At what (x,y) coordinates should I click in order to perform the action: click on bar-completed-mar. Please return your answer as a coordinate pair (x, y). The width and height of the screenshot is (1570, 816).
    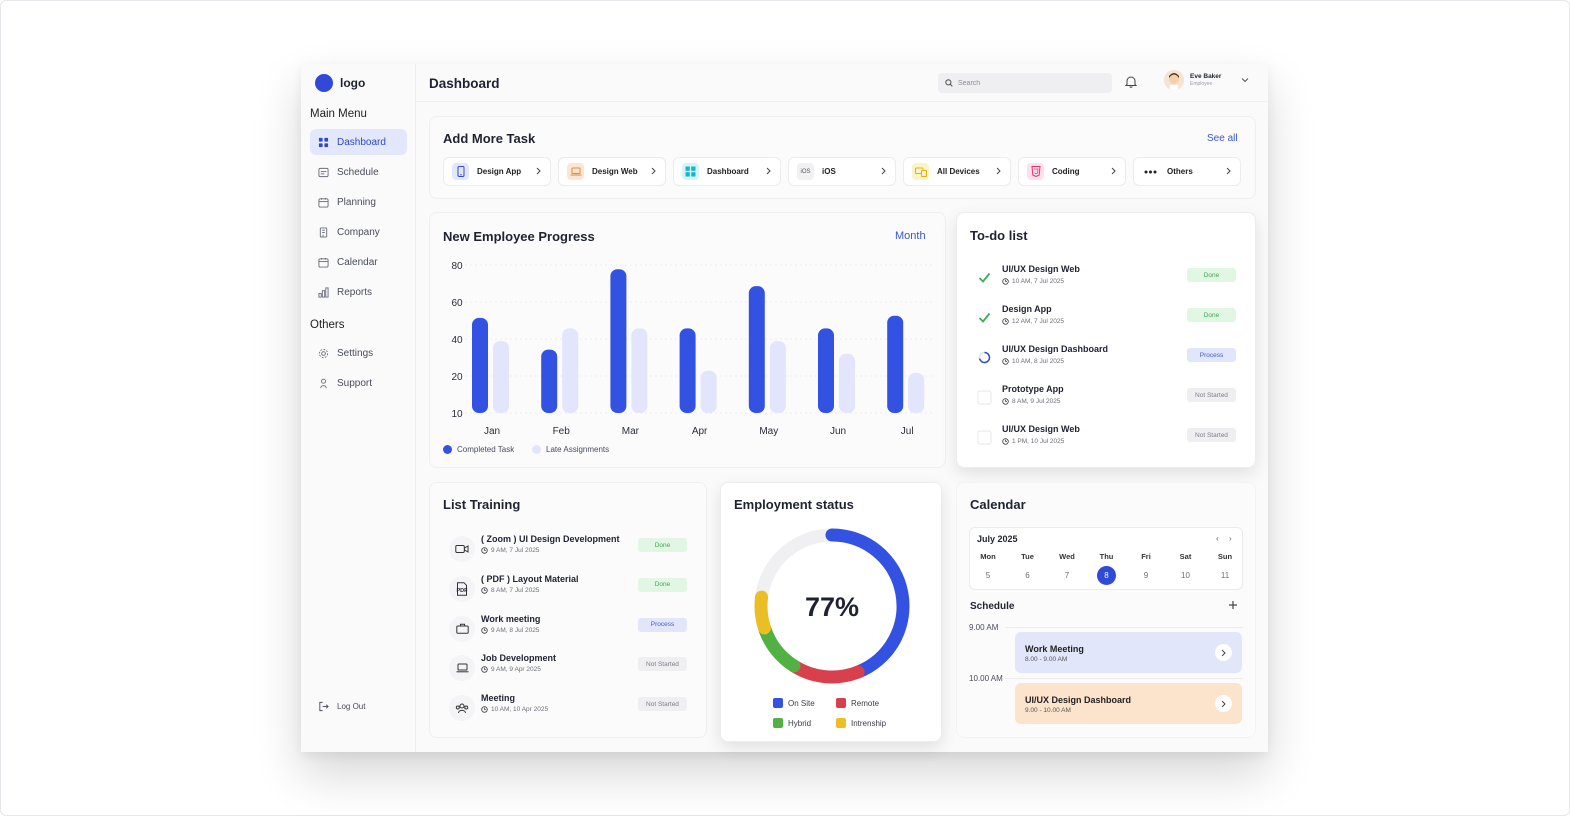
    Looking at the image, I should click on (618, 341).